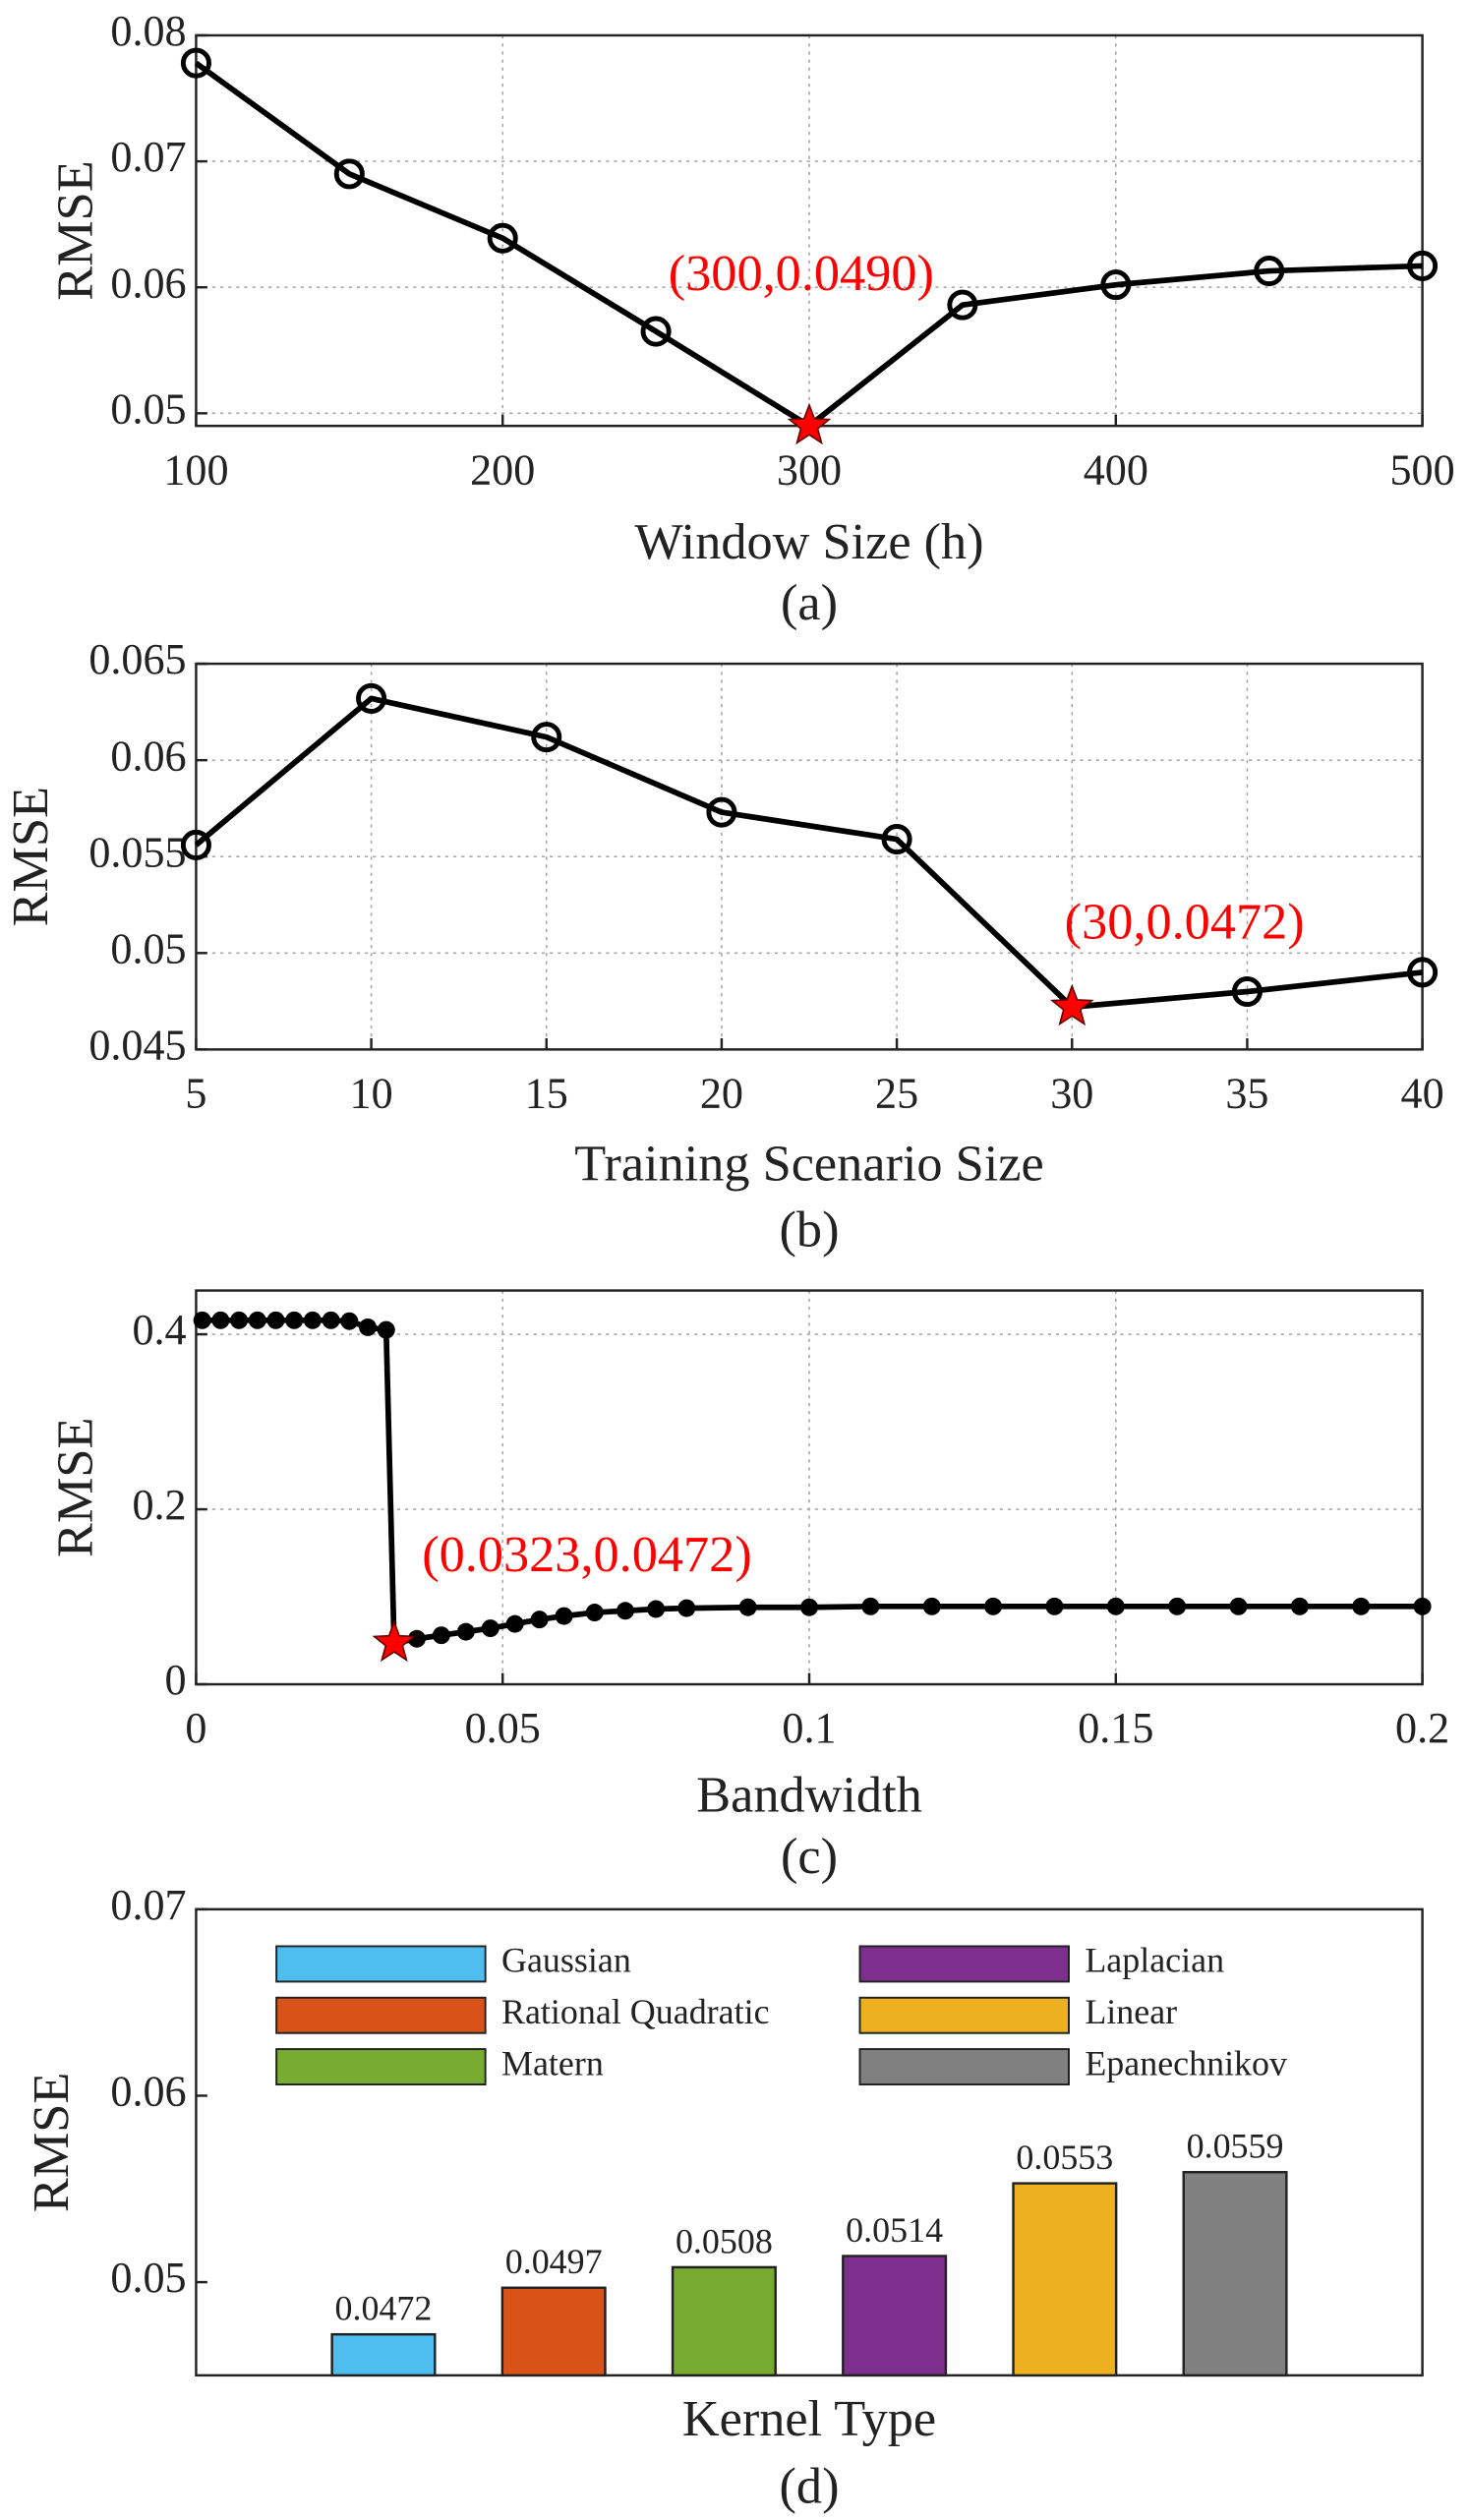 The width and height of the screenshot is (1469, 2520). What do you see at coordinates (137, 659) in the screenshot?
I see `y-tick-label: 0.065` at bounding box center [137, 659].